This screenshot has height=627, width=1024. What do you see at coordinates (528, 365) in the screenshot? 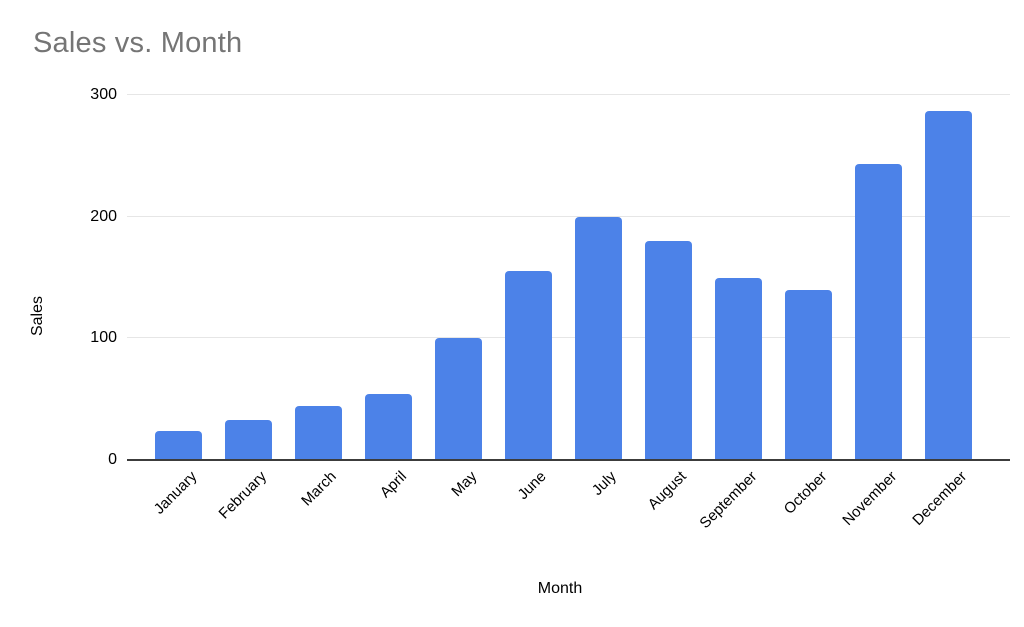
I see `bar-june` at bounding box center [528, 365].